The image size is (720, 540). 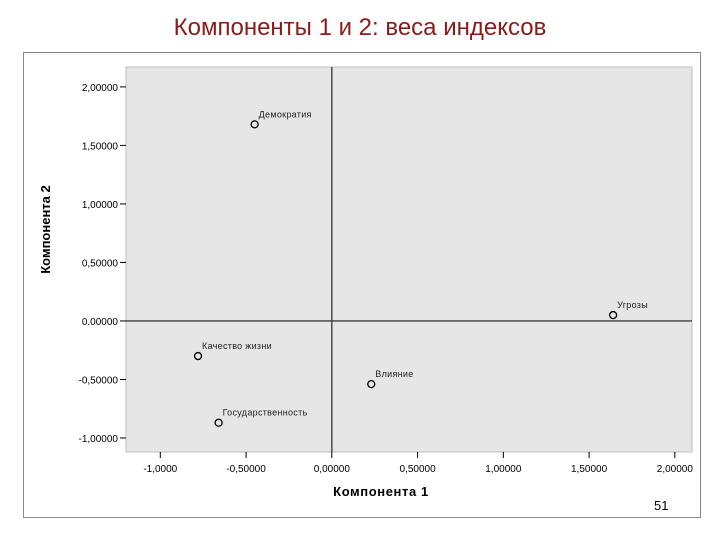 I want to click on y-tick-label: 2,00000, so click(x=100, y=88).